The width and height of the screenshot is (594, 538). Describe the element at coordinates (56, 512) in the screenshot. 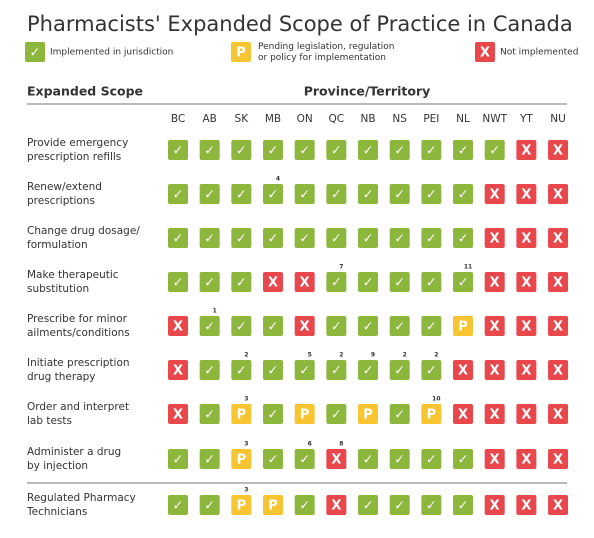

I see `row-label: Technicians` at that location.